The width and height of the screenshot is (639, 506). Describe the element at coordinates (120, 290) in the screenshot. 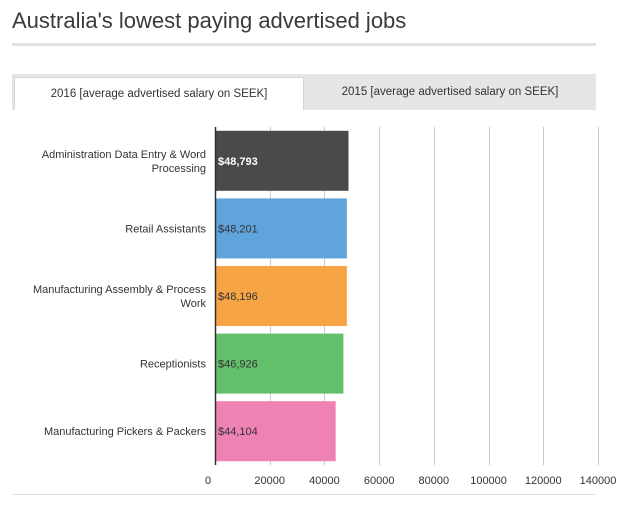

I see `category-label: Manufacturing Assembly & Process` at that location.